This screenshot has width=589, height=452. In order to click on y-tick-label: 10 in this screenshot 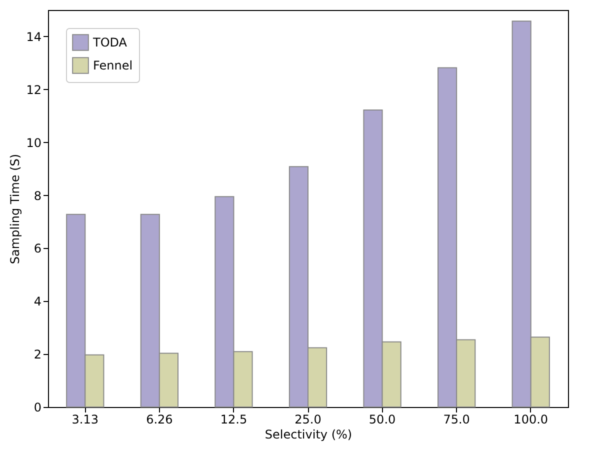, I will do `click(34, 143)`.